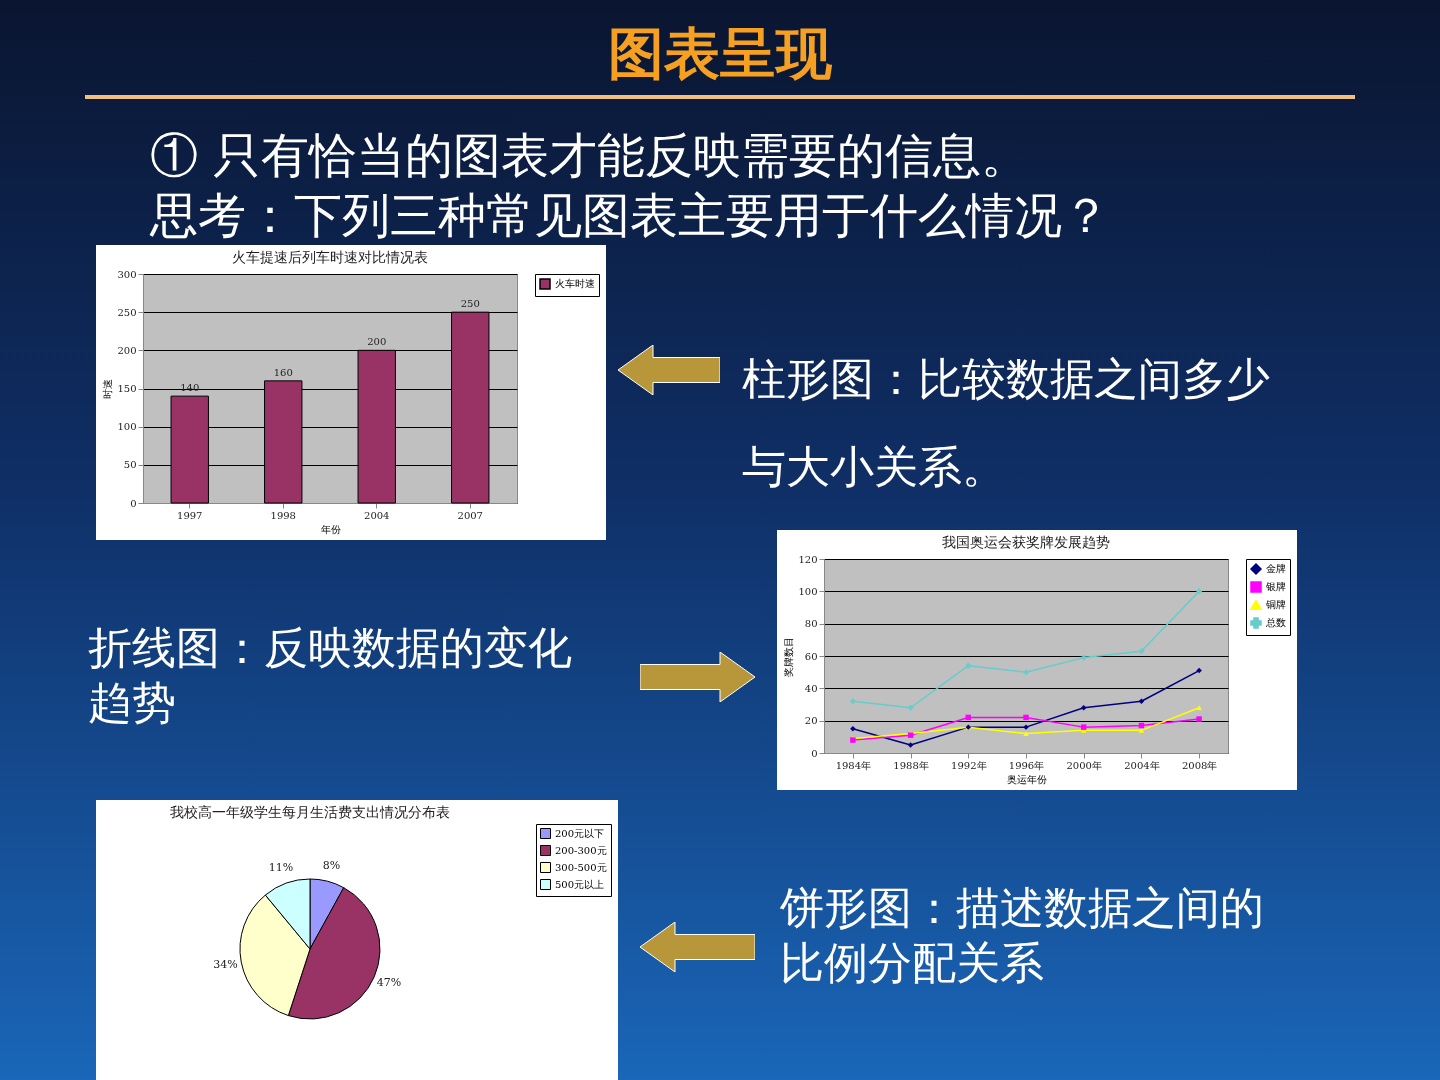 This screenshot has width=1440, height=1080. What do you see at coordinates (1026, 779) in the screenshot?
I see `x-axis-title: 奥运年份` at bounding box center [1026, 779].